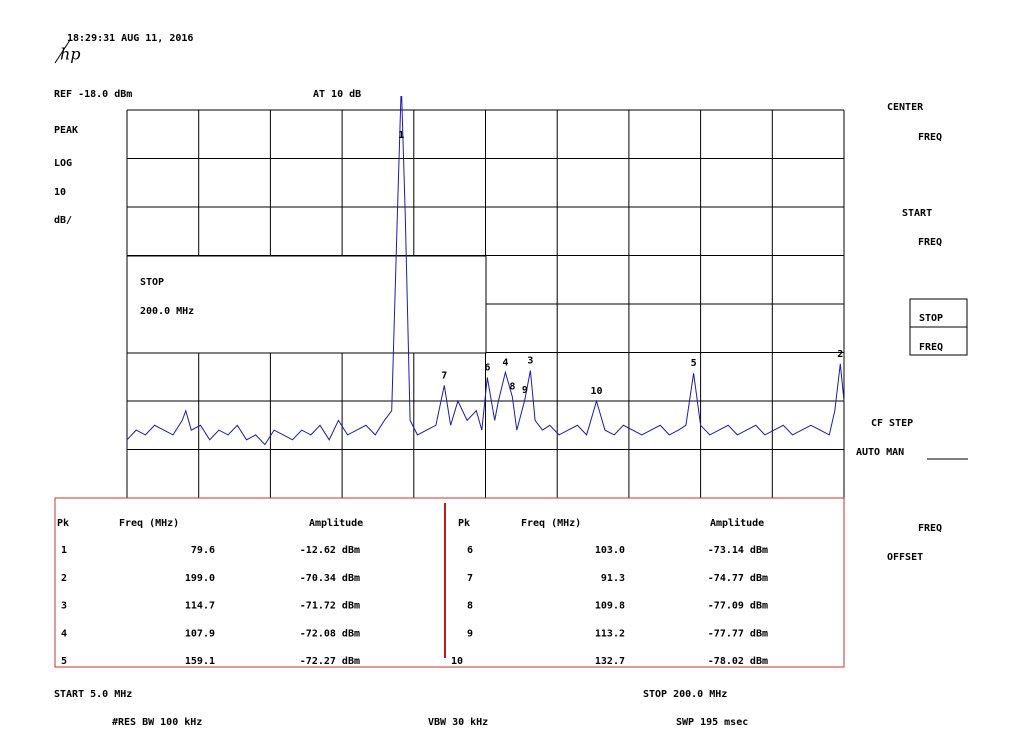 Image resolution: width=1023 pixels, height=744 pixels. I want to click on scale-value: 10, so click(60, 192).